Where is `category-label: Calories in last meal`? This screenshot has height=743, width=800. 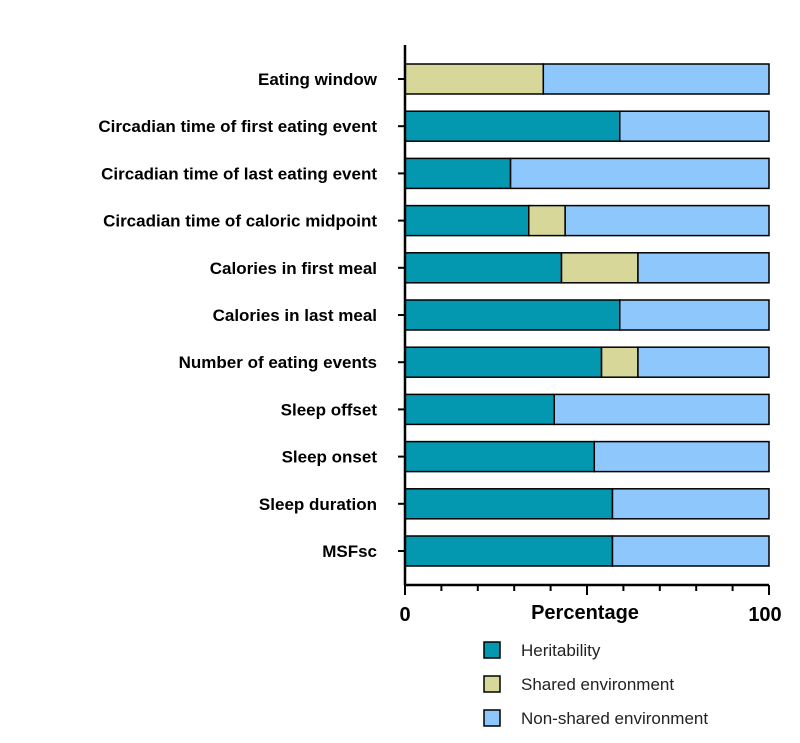 category-label: Calories in last meal is located at coordinates (295, 315).